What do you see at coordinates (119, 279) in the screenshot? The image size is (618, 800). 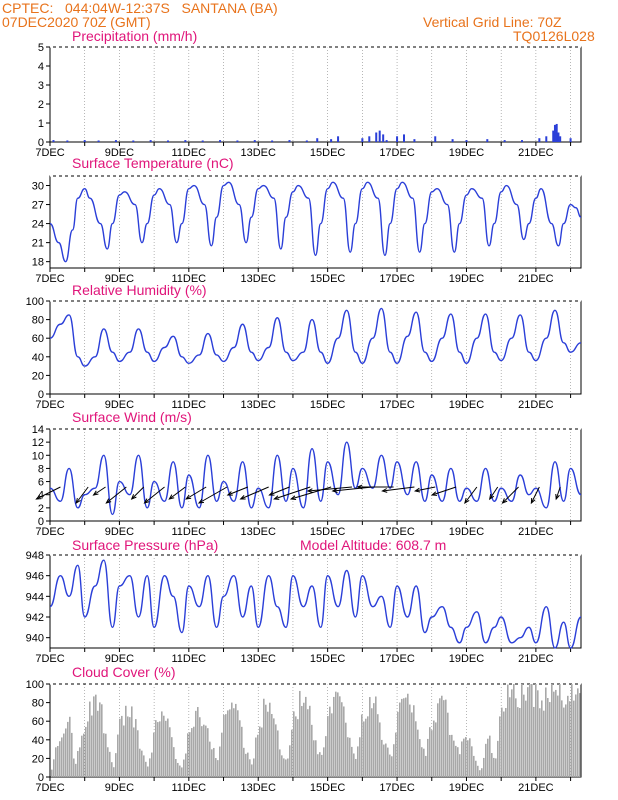 I see `temp-xtick-label: 9DEC` at bounding box center [119, 279].